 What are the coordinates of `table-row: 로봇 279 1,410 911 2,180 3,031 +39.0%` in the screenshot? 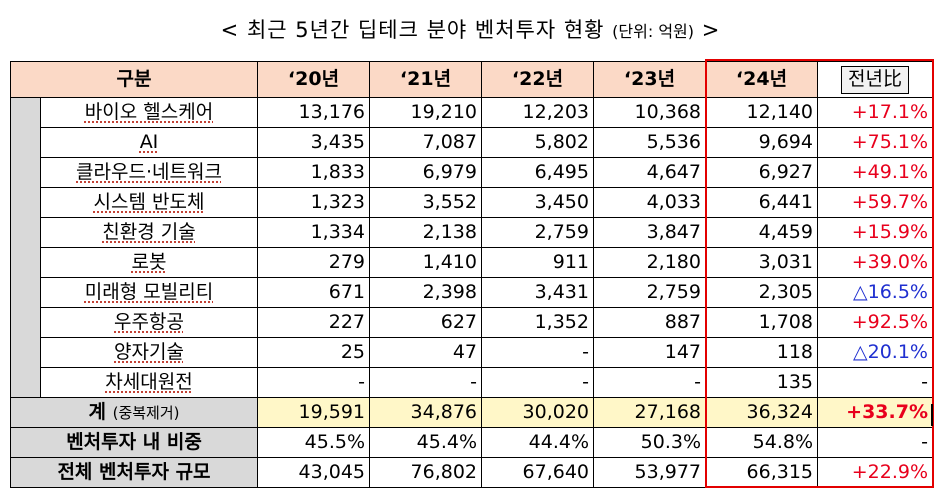 It's located at (472, 262).